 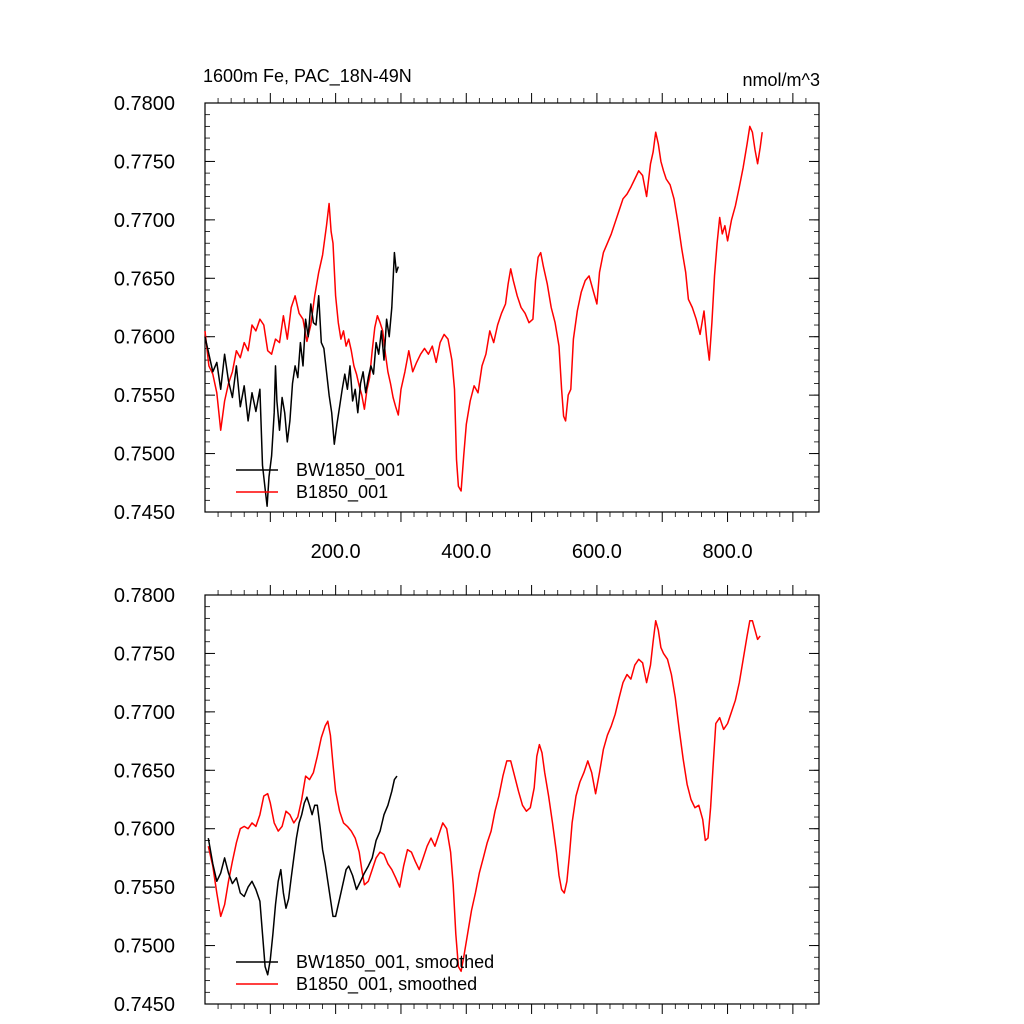 I want to click on legend-label-0: BW1850_001, so click(x=350, y=470).